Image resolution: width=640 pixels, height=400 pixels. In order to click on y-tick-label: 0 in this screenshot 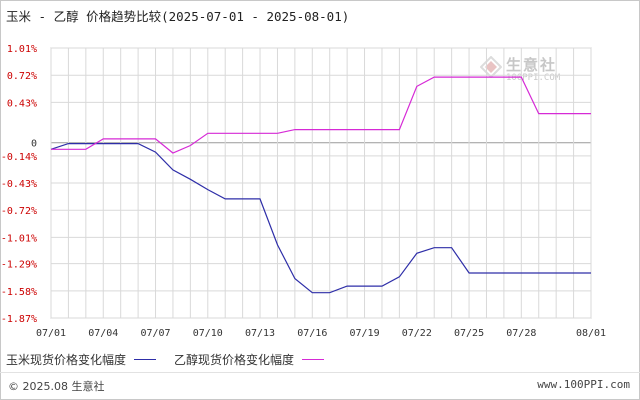, I will do `click(34, 144)`.